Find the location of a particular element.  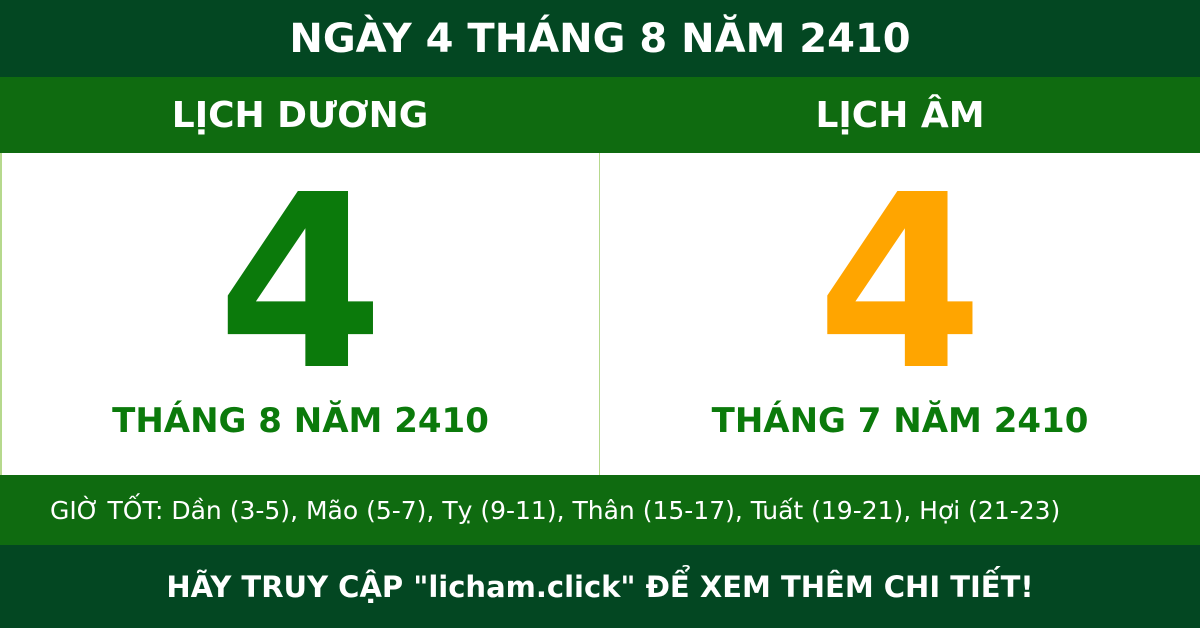

lunar-day: 4 is located at coordinates (900, 283).